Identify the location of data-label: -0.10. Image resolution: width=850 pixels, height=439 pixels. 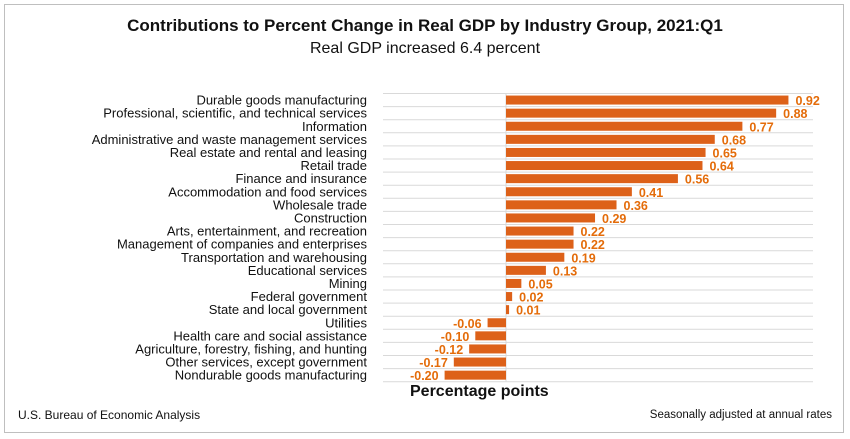
(455, 337).